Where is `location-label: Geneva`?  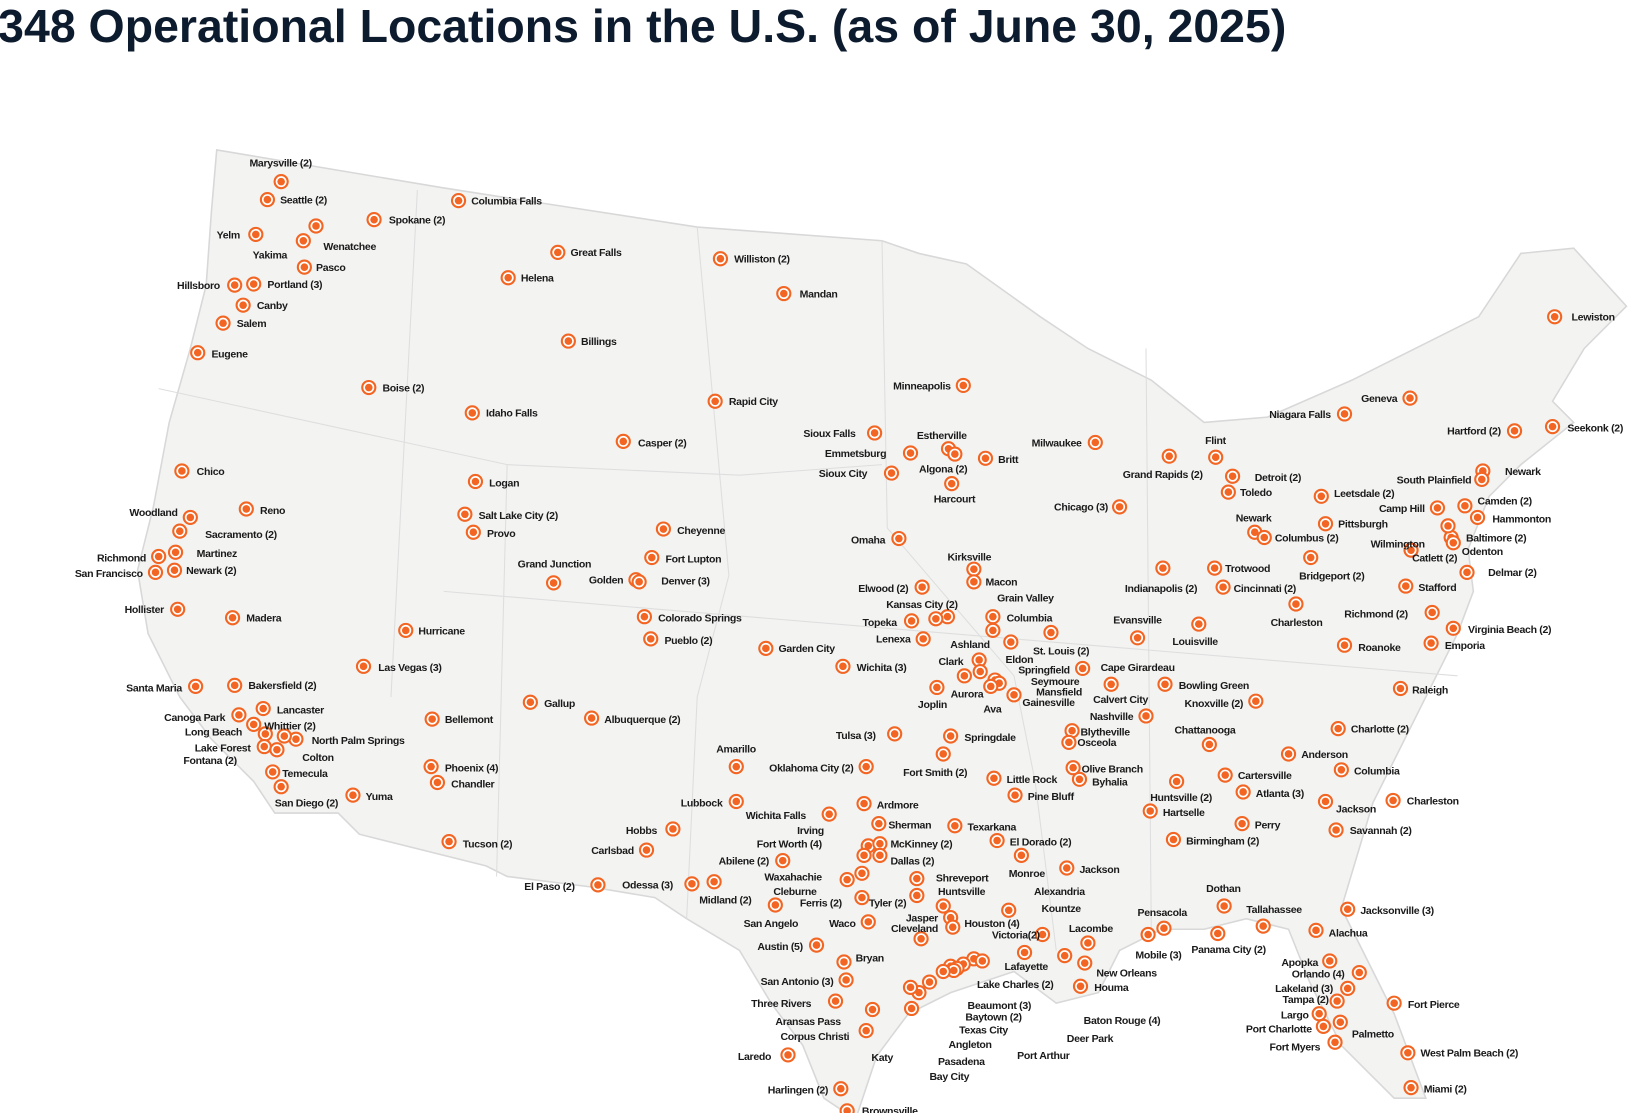 location-label: Geneva is located at coordinates (1379, 399).